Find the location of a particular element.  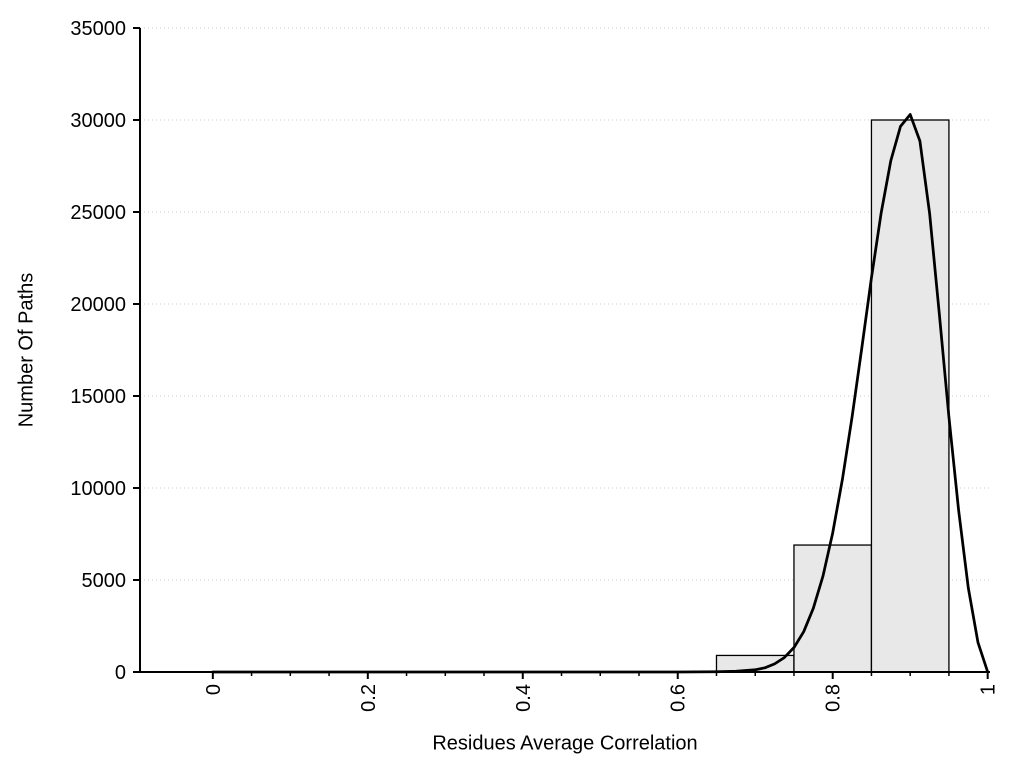

y-tick-label: 30000 is located at coordinates (98, 121).